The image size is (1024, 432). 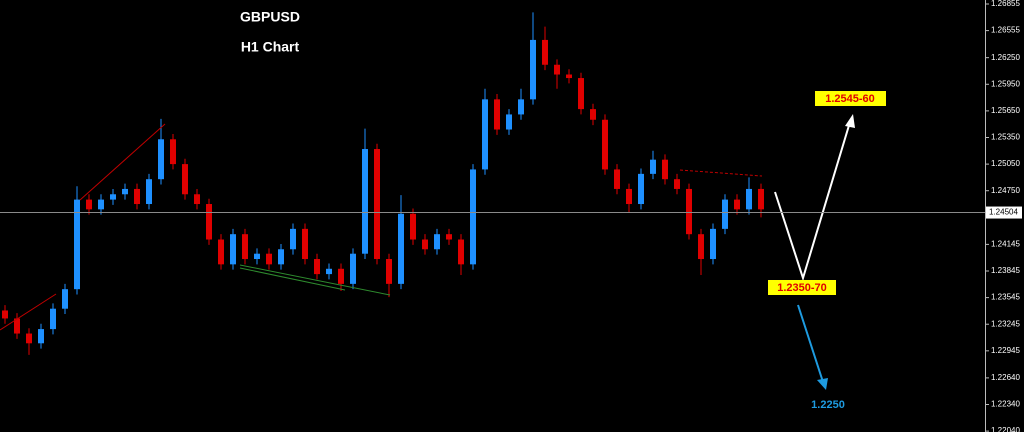 What do you see at coordinates (1005, 323) in the screenshot?
I see `y-tick-label: 1.23245` at bounding box center [1005, 323].